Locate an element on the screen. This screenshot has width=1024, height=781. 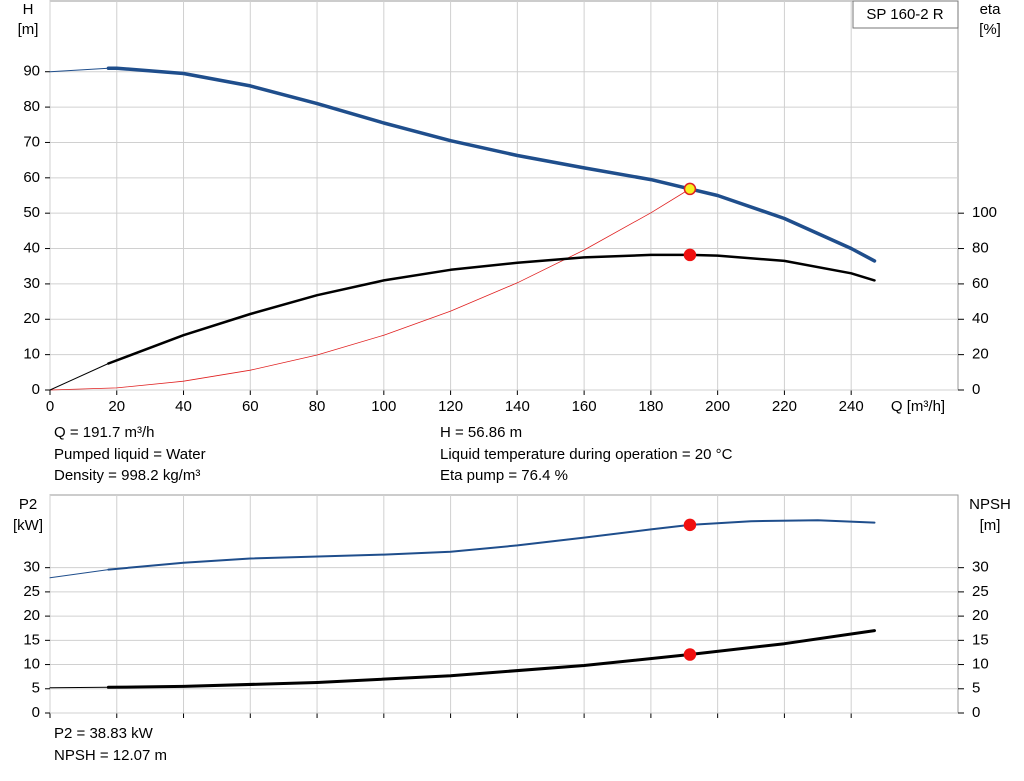
y-tick-label: 40 is located at coordinates (31, 248).